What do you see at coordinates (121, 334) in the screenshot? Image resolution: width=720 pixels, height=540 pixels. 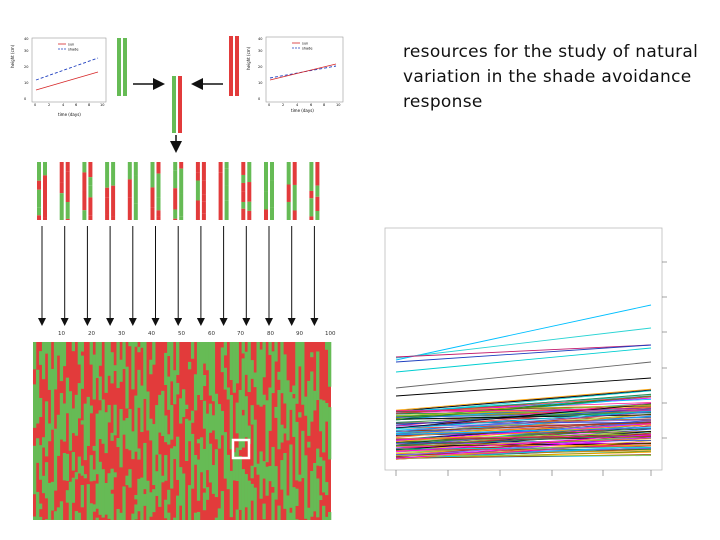 I see `ril-tick: 30` at bounding box center [121, 334].